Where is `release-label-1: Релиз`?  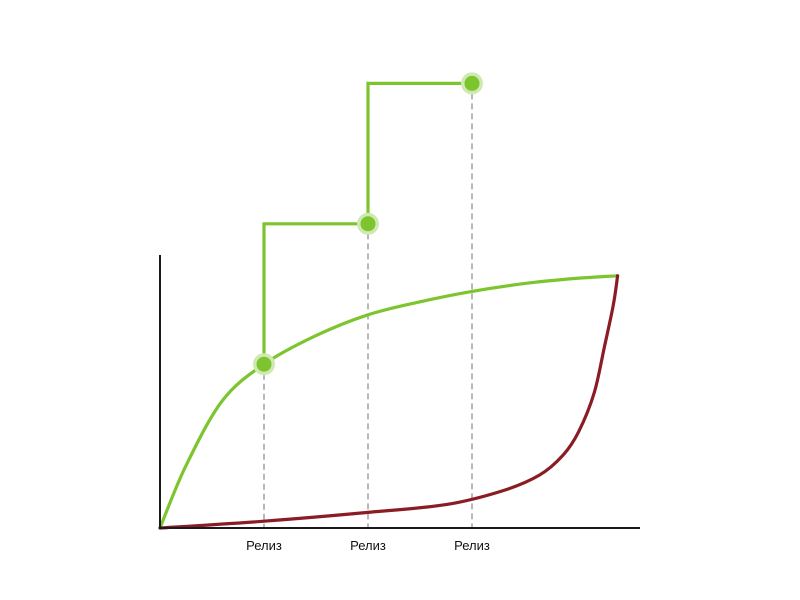 release-label-1: Релиз is located at coordinates (264, 545).